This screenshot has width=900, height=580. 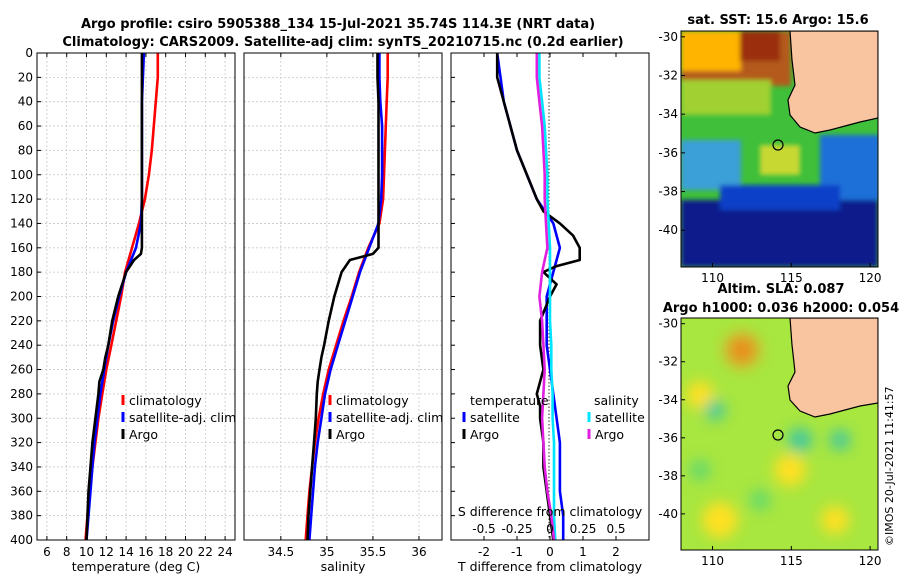 What do you see at coordinates (125, 552) in the screenshot?
I see `x-tick-label: 14` at bounding box center [125, 552].